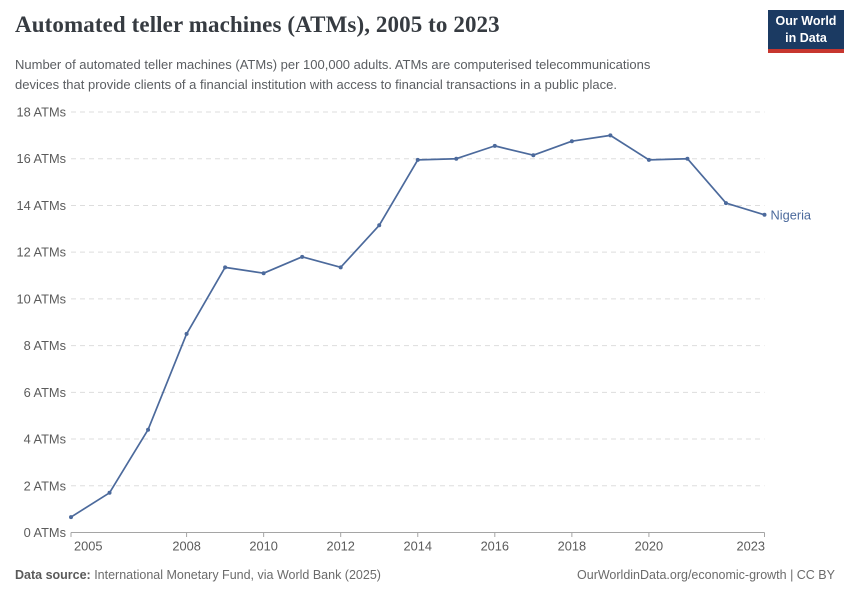  Describe the element at coordinates (186, 546) in the screenshot. I see `x-tick-label: 2008` at that location.